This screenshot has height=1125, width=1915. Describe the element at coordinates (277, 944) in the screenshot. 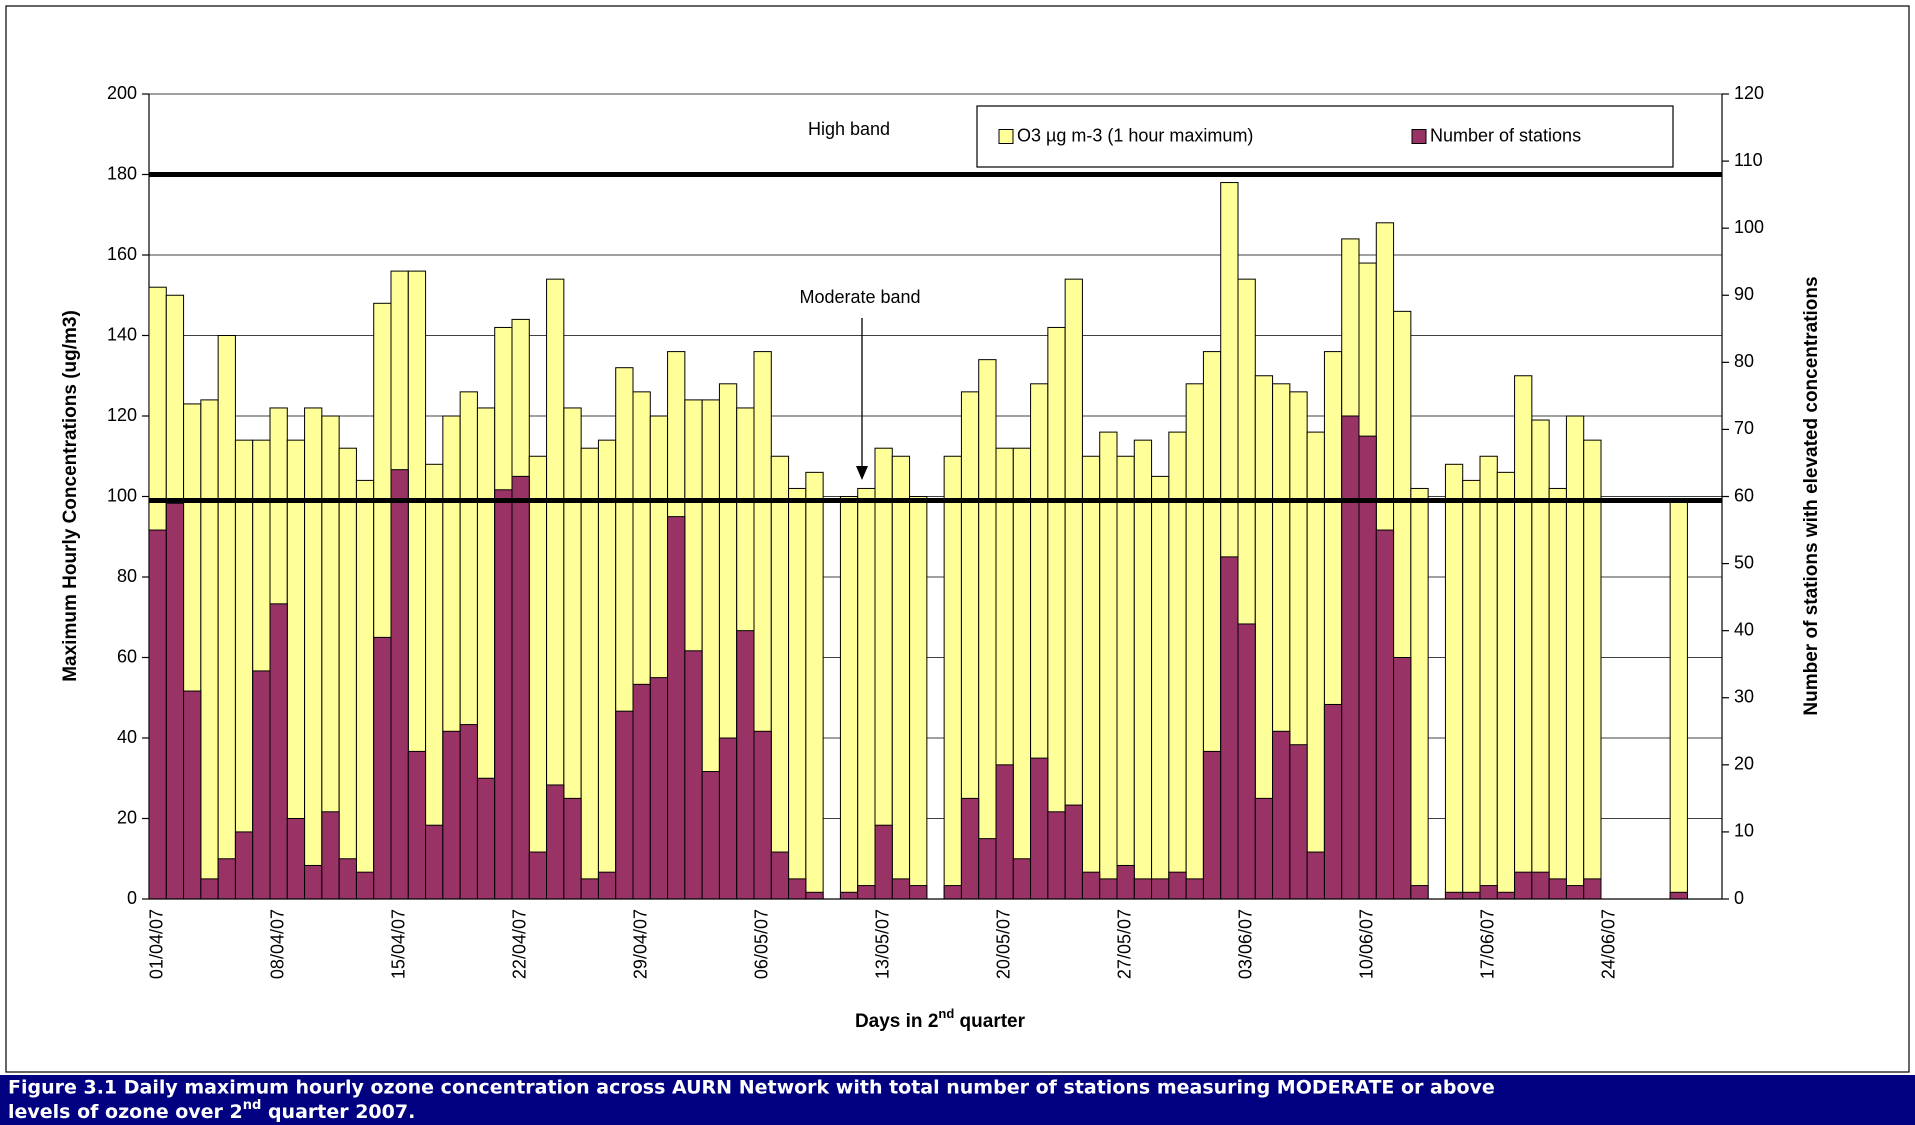

I see `x-tick-label: 08/04/07` at that location.